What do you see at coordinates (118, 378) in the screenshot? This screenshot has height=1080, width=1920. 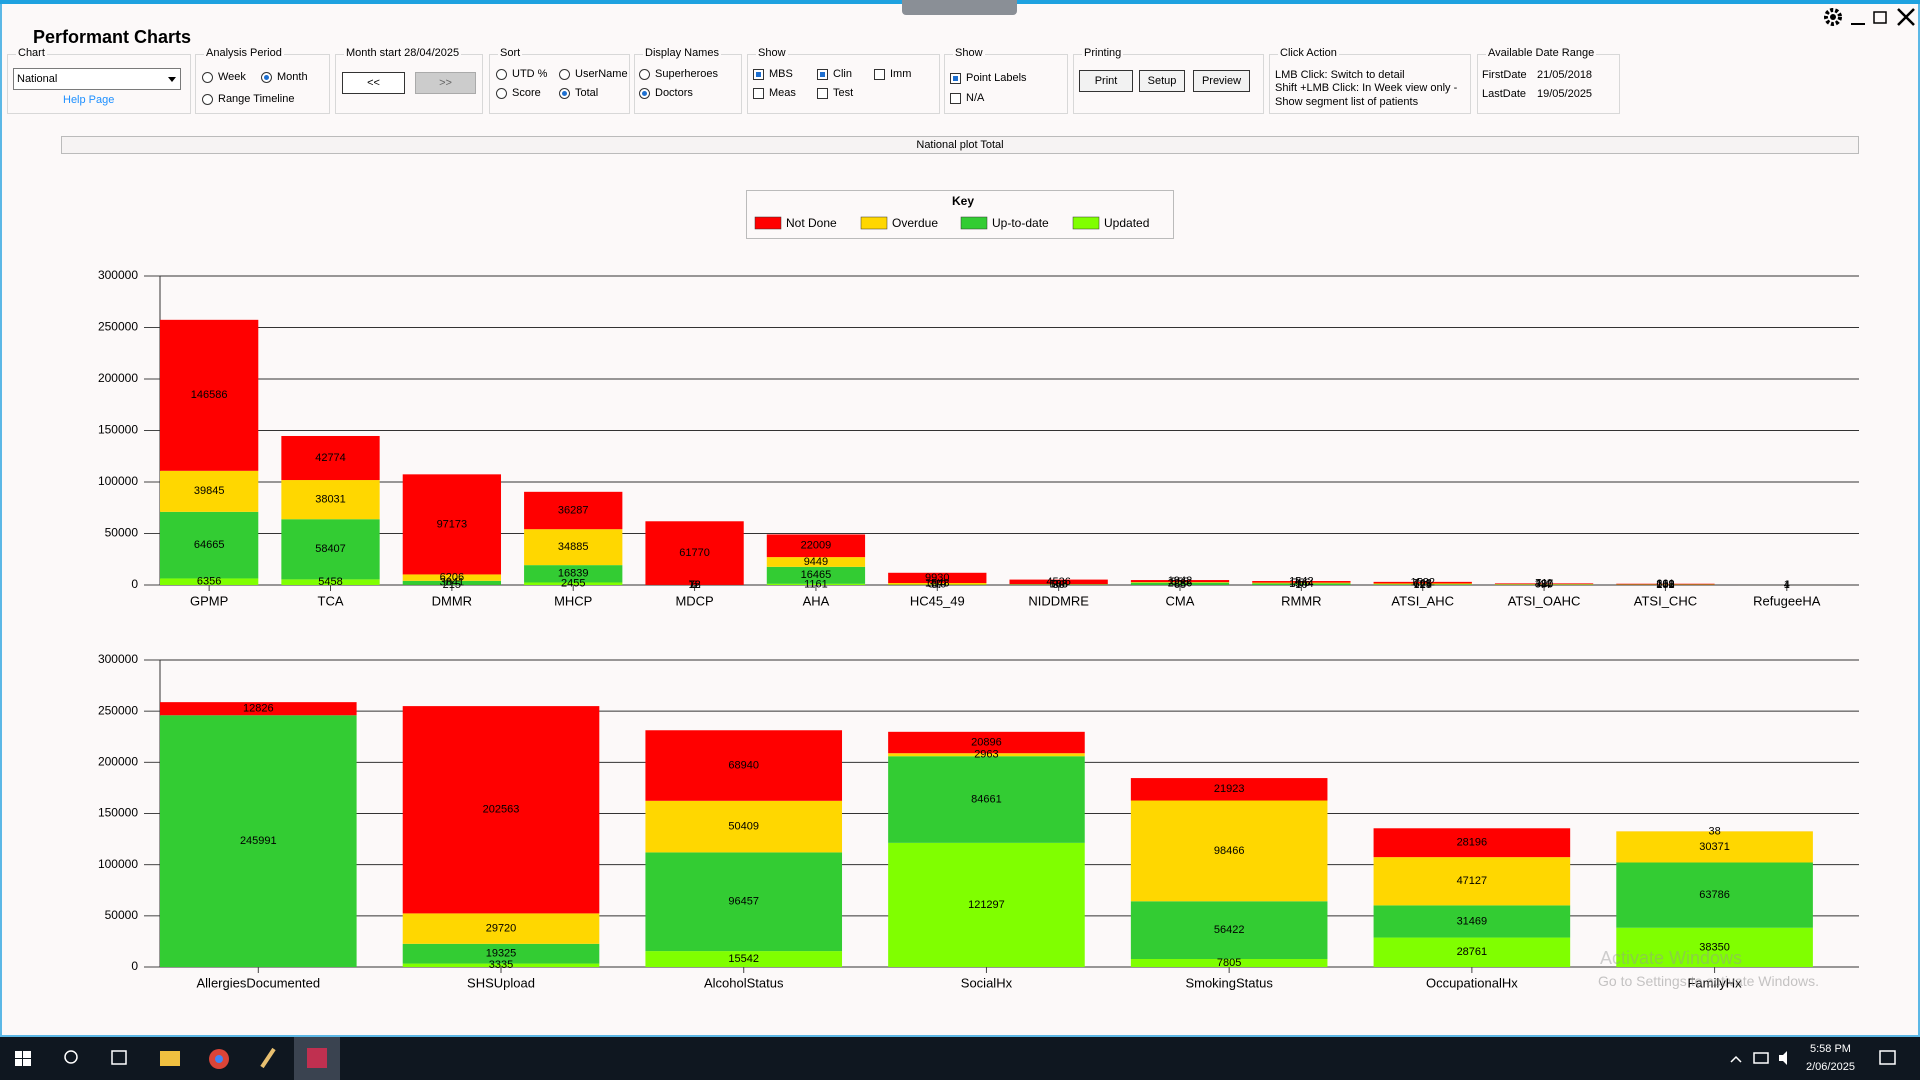 I see `y-tick-label: 200000` at bounding box center [118, 378].